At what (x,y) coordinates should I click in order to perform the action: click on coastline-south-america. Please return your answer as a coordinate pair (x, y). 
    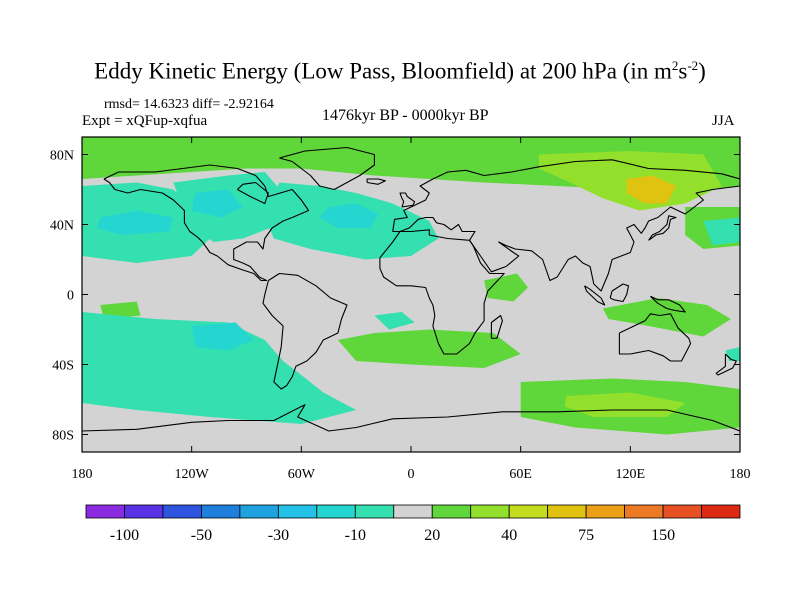
    Looking at the image, I should click on (305, 331).